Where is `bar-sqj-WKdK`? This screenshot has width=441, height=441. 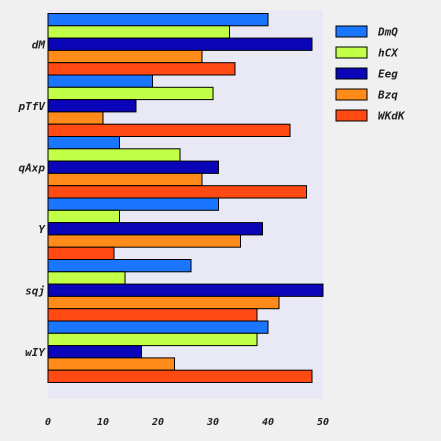 bar-sqj-WKdK is located at coordinates (152, 315).